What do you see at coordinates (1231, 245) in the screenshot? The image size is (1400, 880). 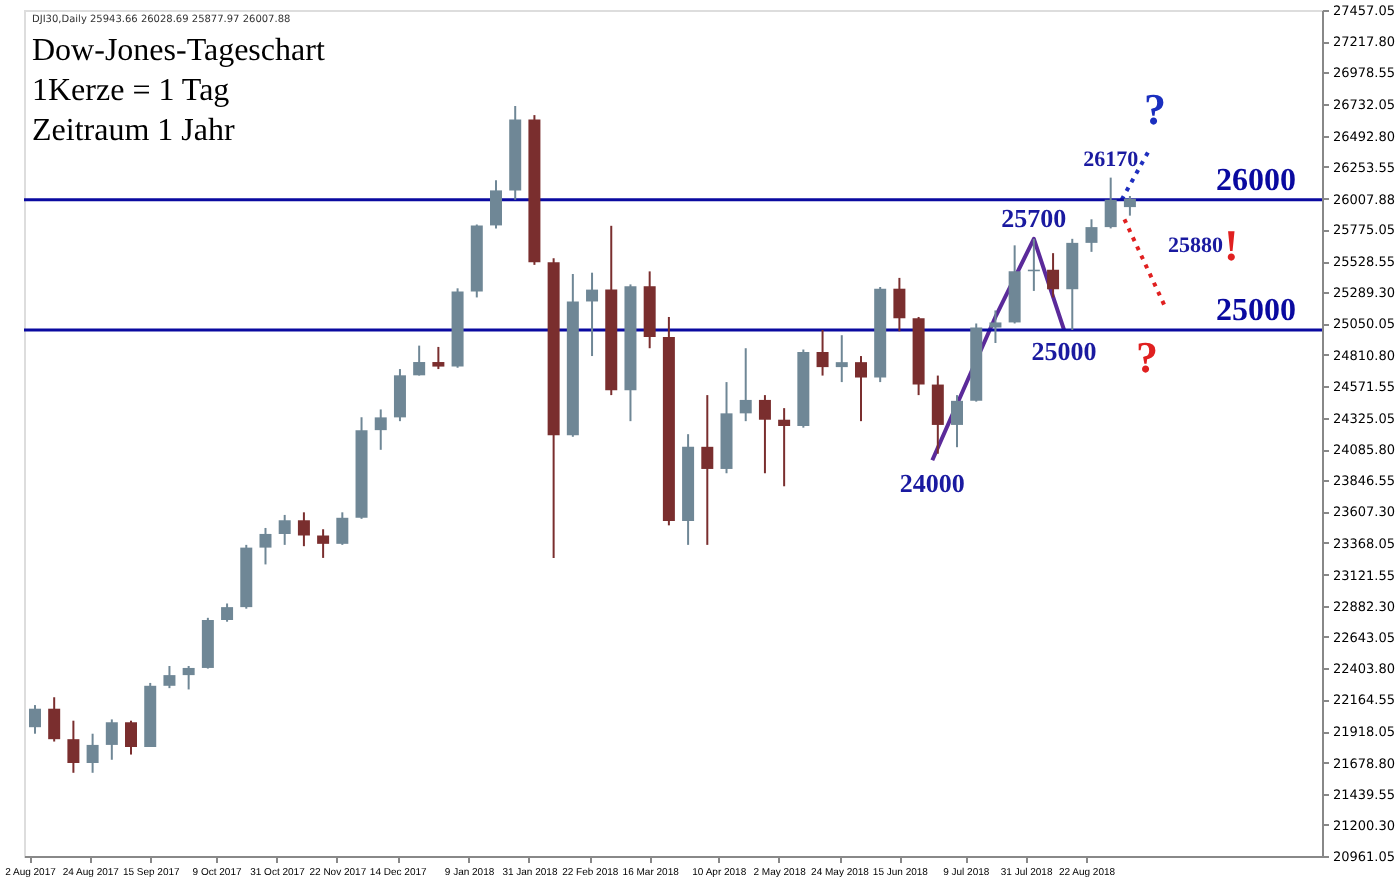 I see `annotation: !` at bounding box center [1231, 245].